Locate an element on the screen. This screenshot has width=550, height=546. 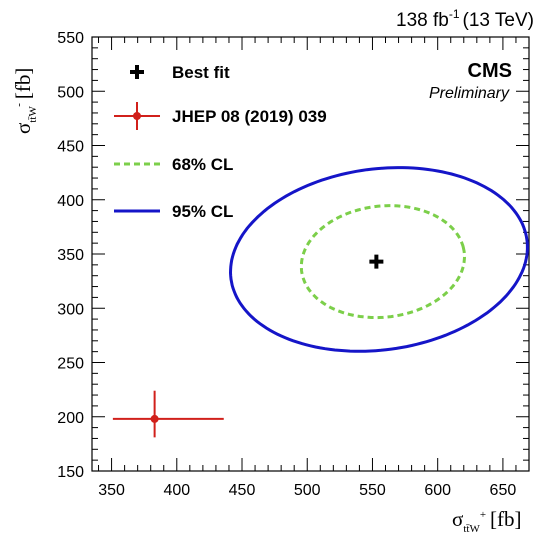
y-tick-label: 500 is located at coordinates (70, 92).